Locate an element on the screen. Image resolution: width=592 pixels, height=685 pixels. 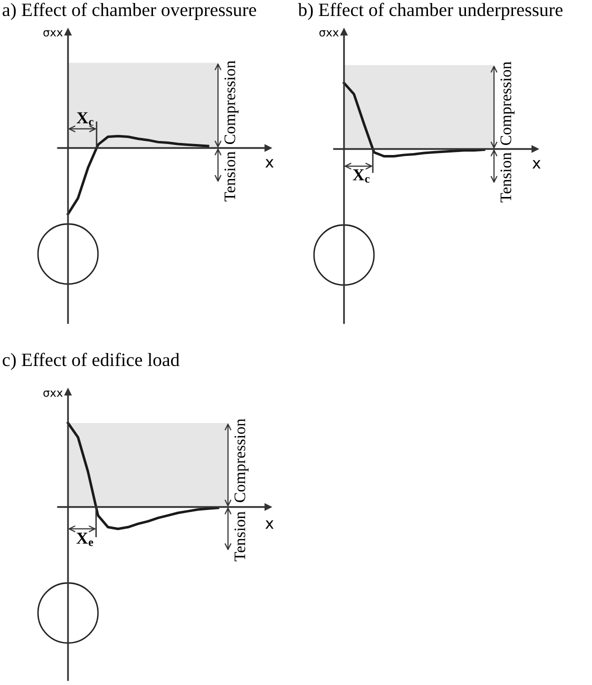
text: X$_{e}$ is located at coordinates (85, 539).